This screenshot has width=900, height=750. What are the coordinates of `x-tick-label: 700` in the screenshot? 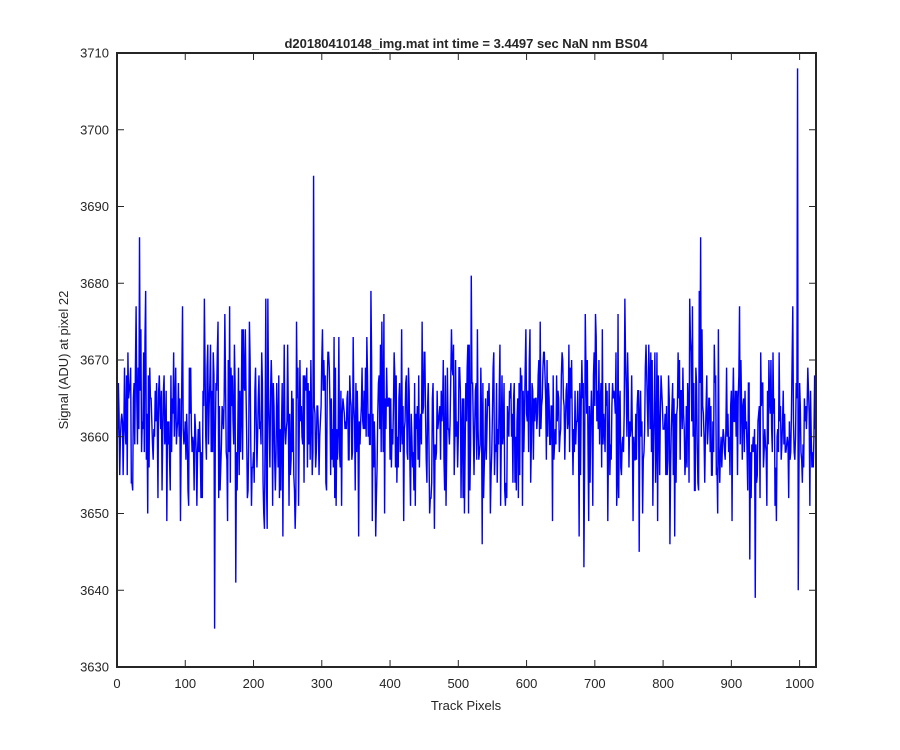 It's located at (595, 683).